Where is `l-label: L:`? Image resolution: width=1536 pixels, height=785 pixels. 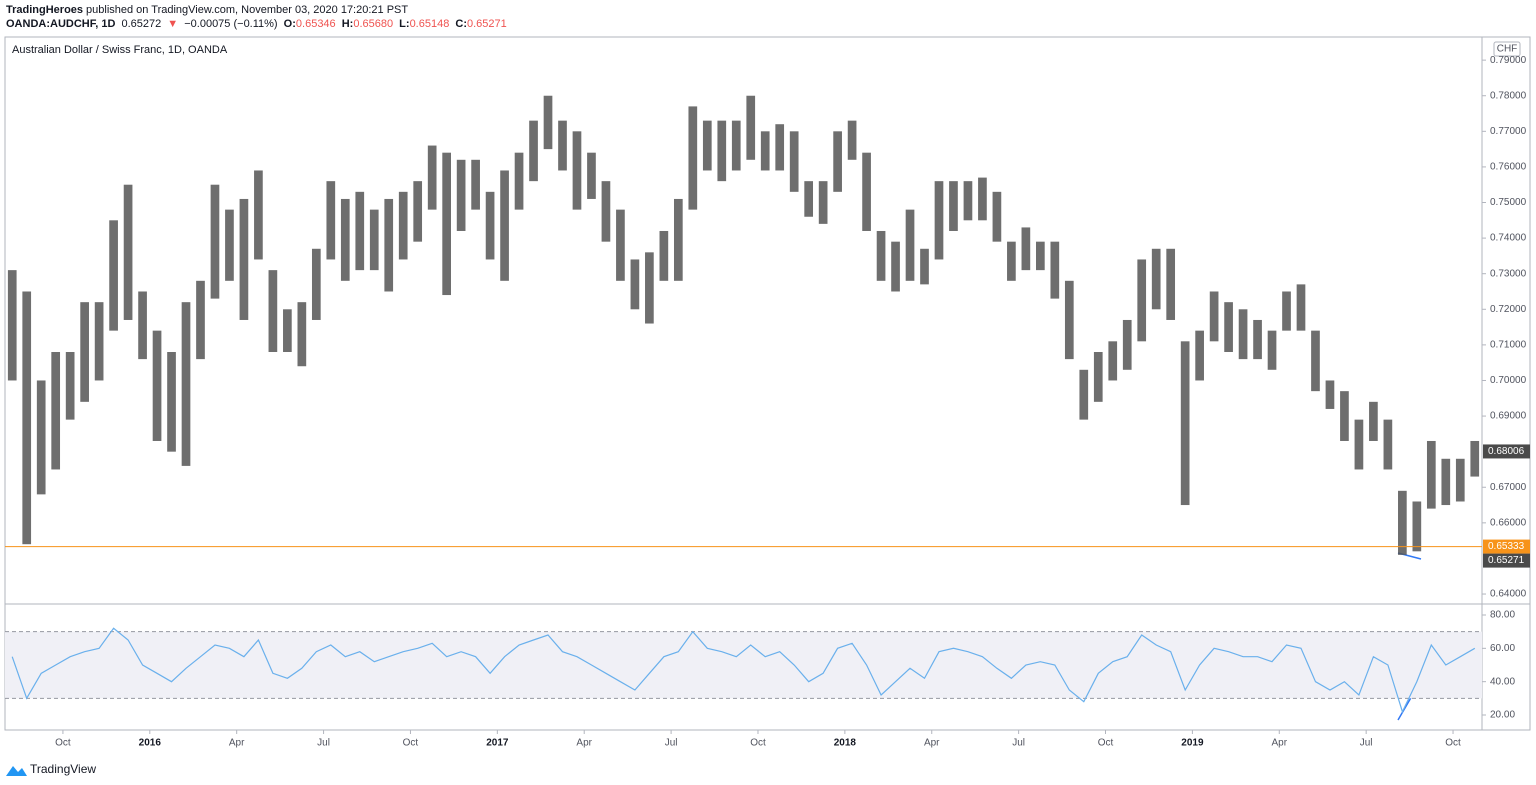
l-label: L: is located at coordinates (404, 24).